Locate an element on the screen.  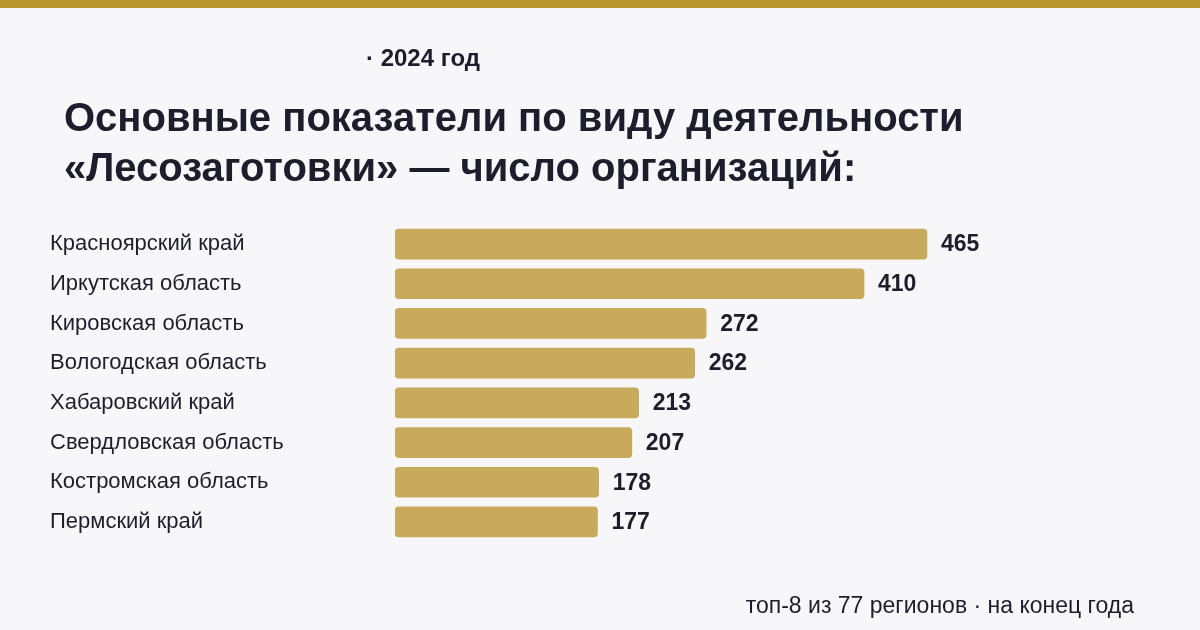
y-tick-label: Иркутская область is located at coordinates (146, 282).